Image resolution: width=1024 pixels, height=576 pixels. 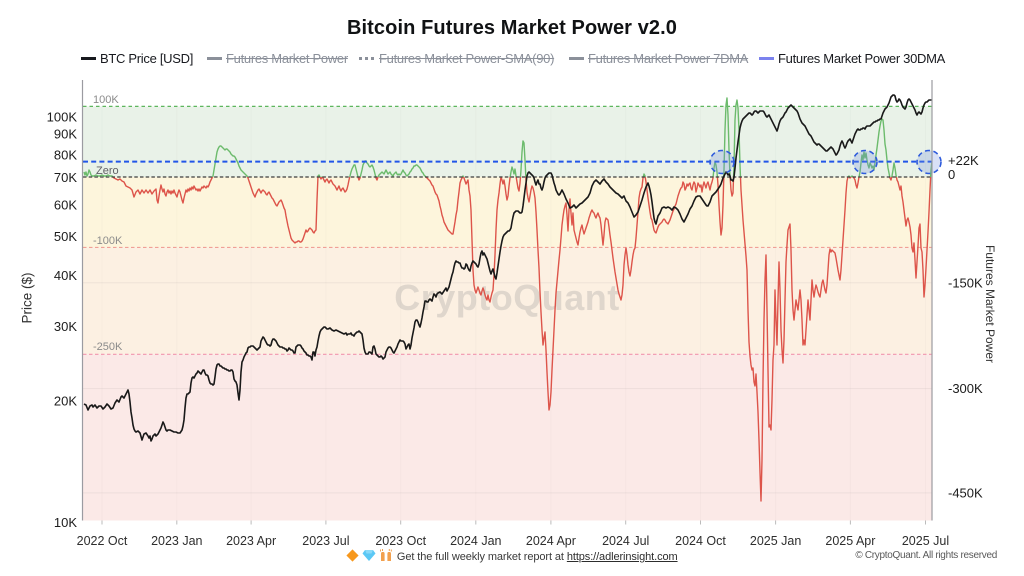 What do you see at coordinates (551, 541) in the screenshot?
I see `svg-text: 2024 Apr` at bounding box center [551, 541].